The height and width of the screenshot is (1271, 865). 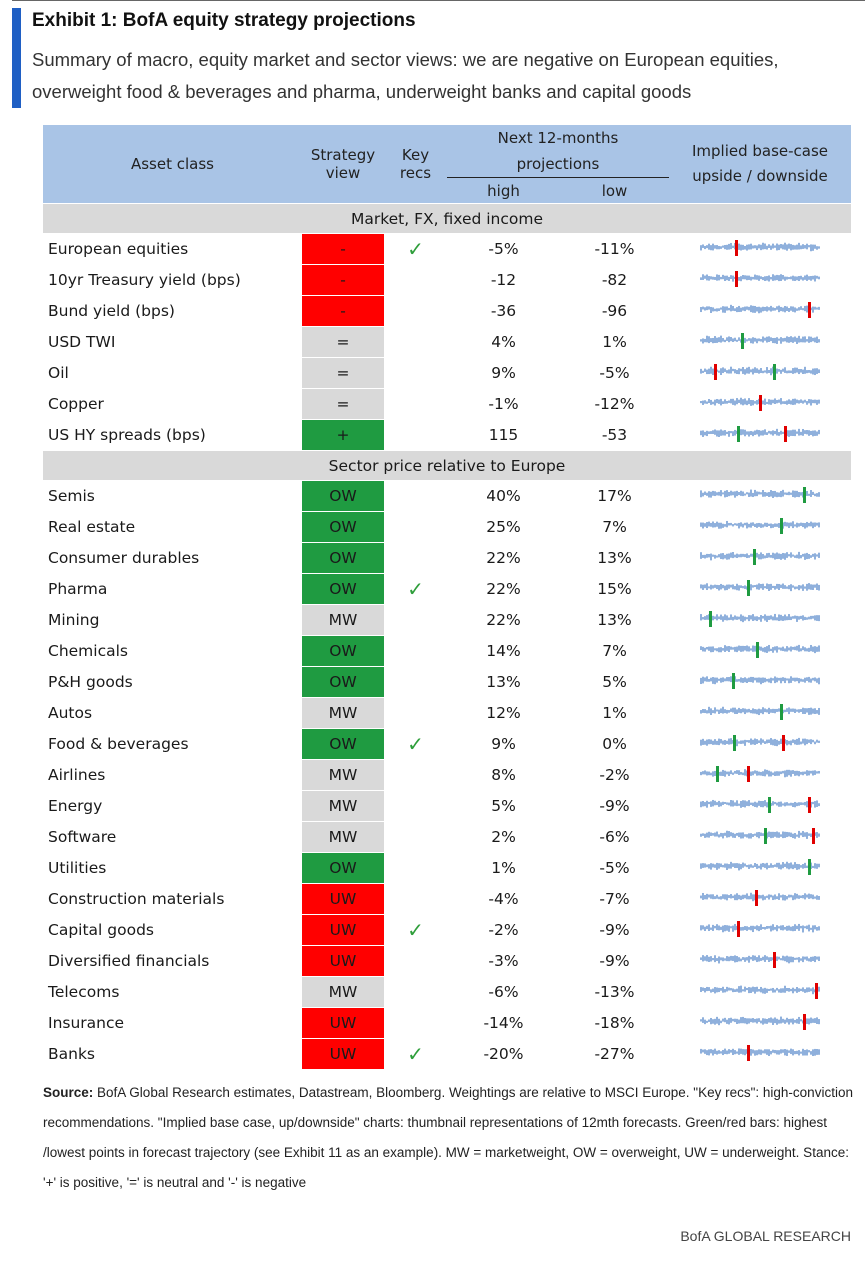 I want to click on key-recs-cell, so click(x=415, y=682).